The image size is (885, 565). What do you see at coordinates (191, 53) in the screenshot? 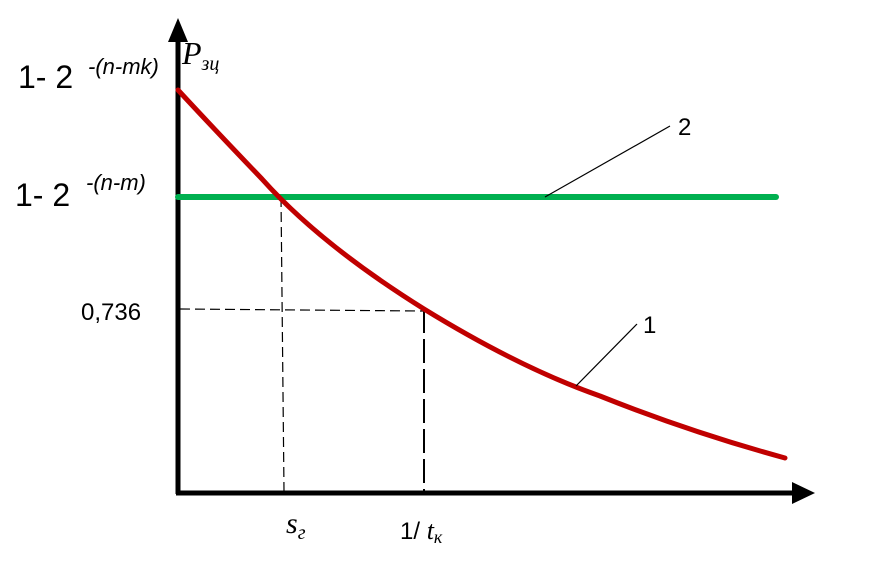
I see `y-axis-symbol: P` at bounding box center [191, 53].